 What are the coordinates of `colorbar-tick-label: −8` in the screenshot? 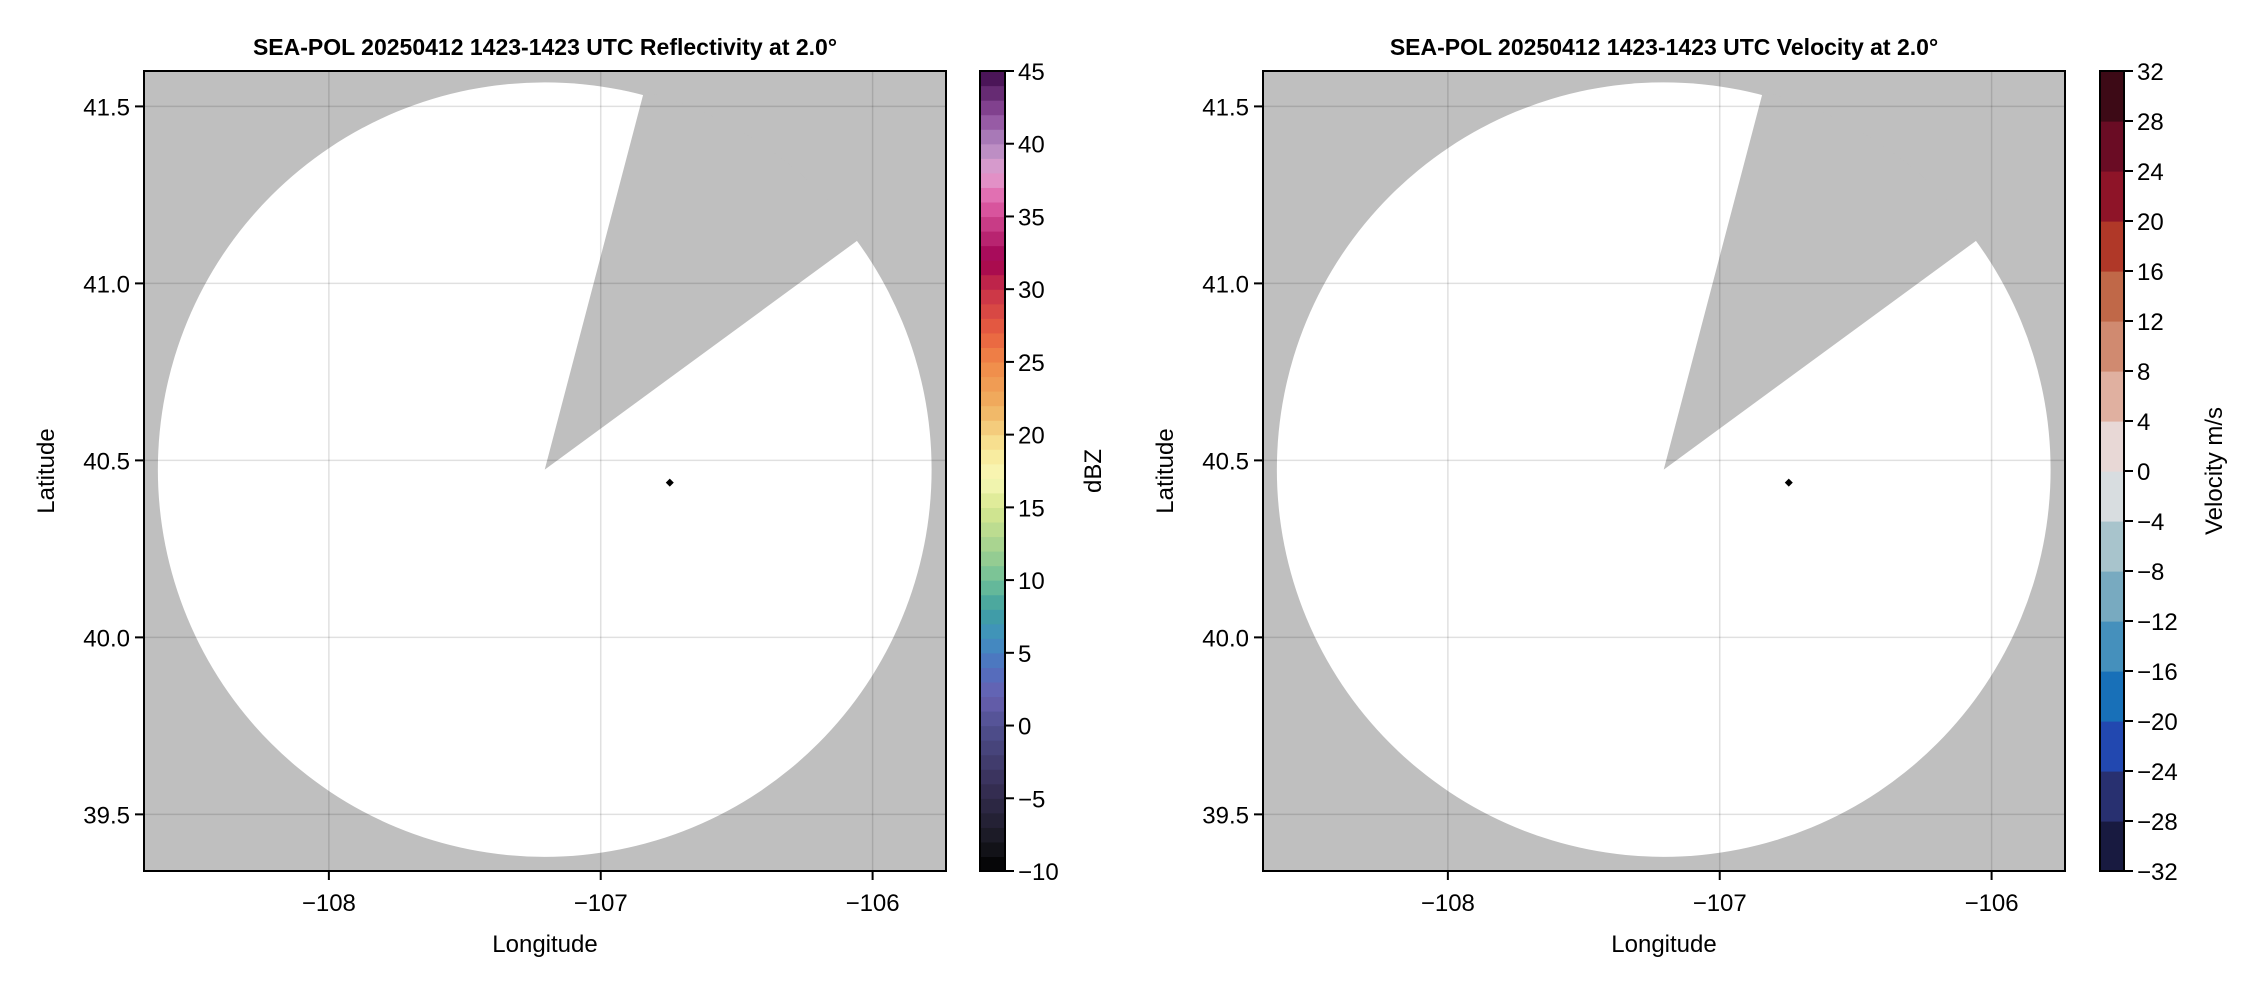 It's located at (2150, 572).